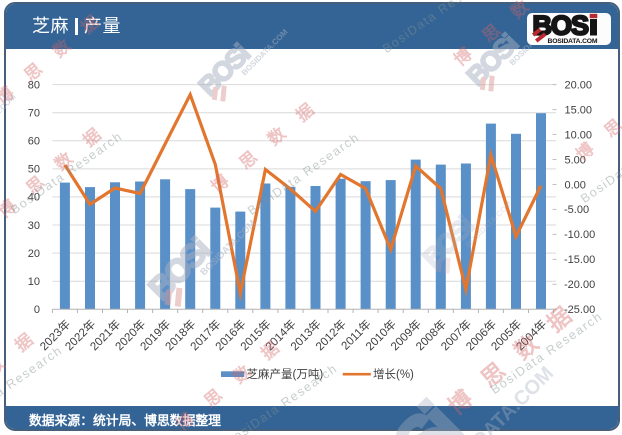 This screenshot has height=435, width=622. I want to click on svg-text: 80, so click(34, 85).